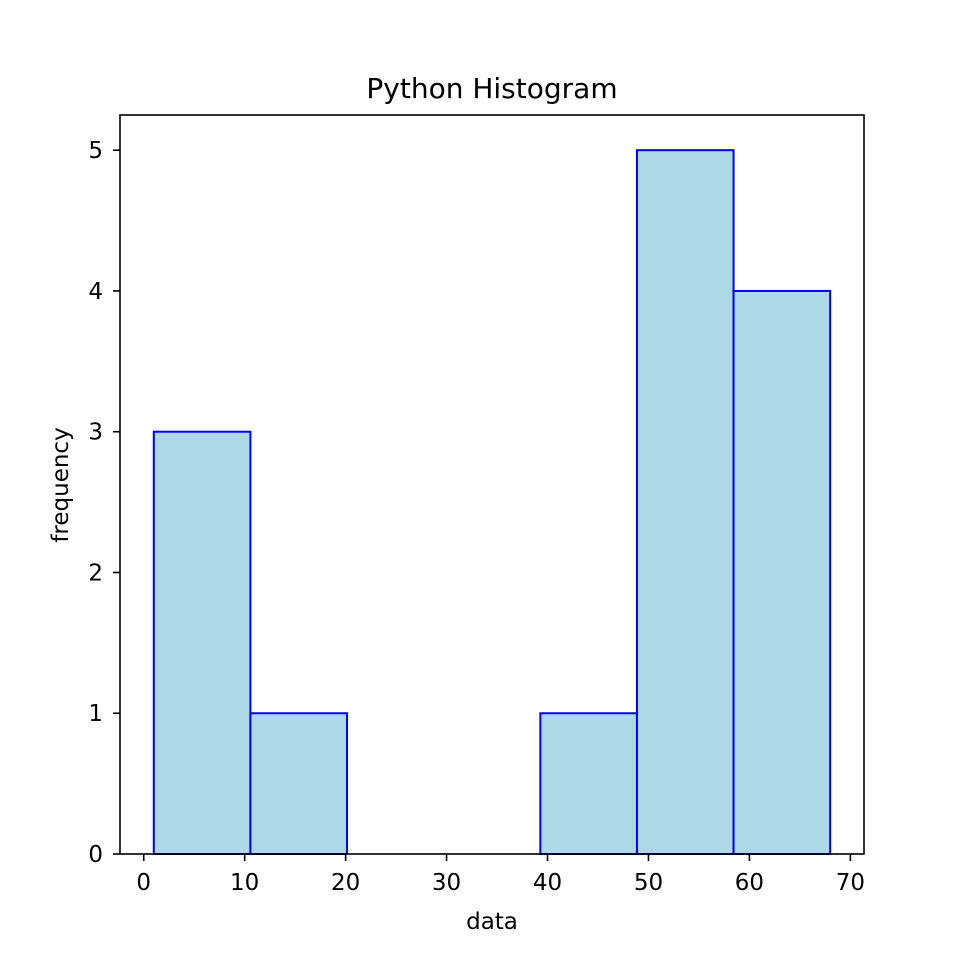 The width and height of the screenshot is (960, 960). I want to click on y-tick-label-5: 5, so click(95, 151).